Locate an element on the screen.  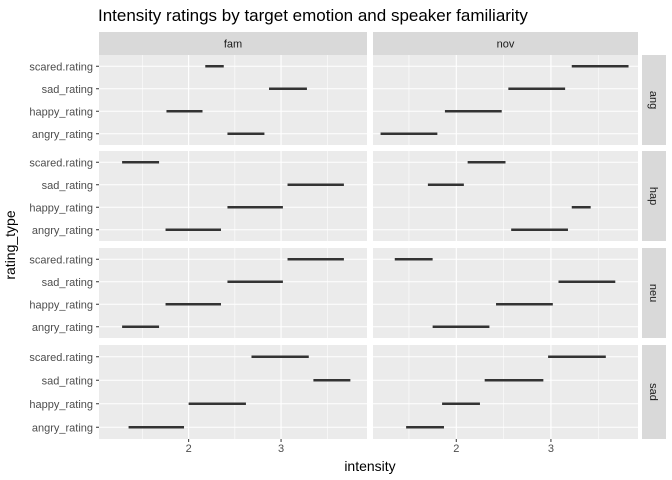
x-tick-label-fam-2: 2 is located at coordinates (189, 449).